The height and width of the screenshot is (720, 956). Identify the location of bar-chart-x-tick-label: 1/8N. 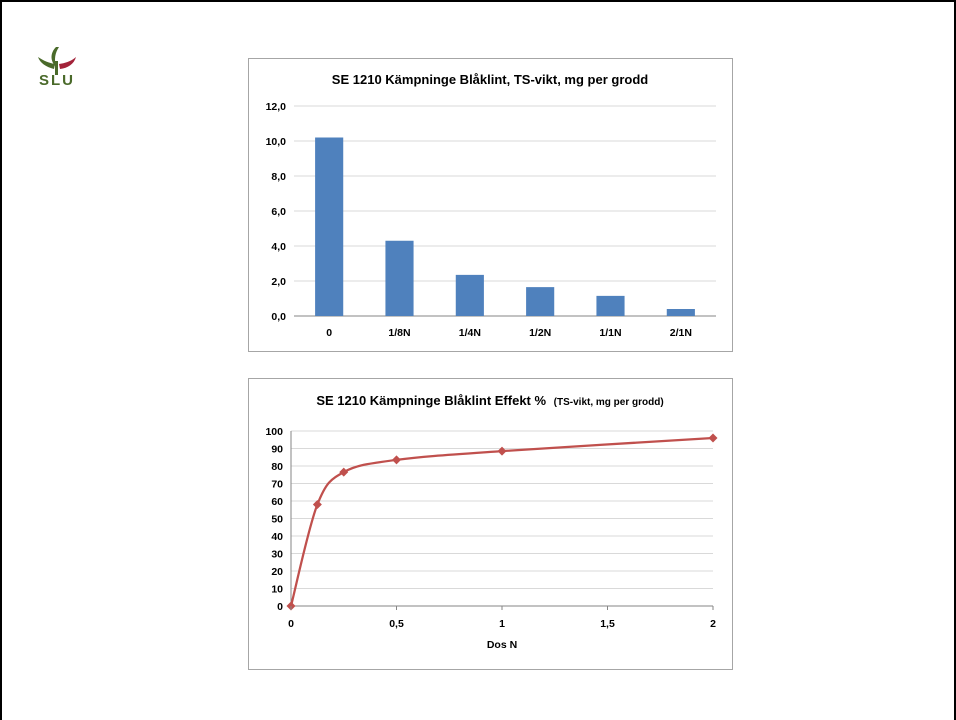
(399, 333).